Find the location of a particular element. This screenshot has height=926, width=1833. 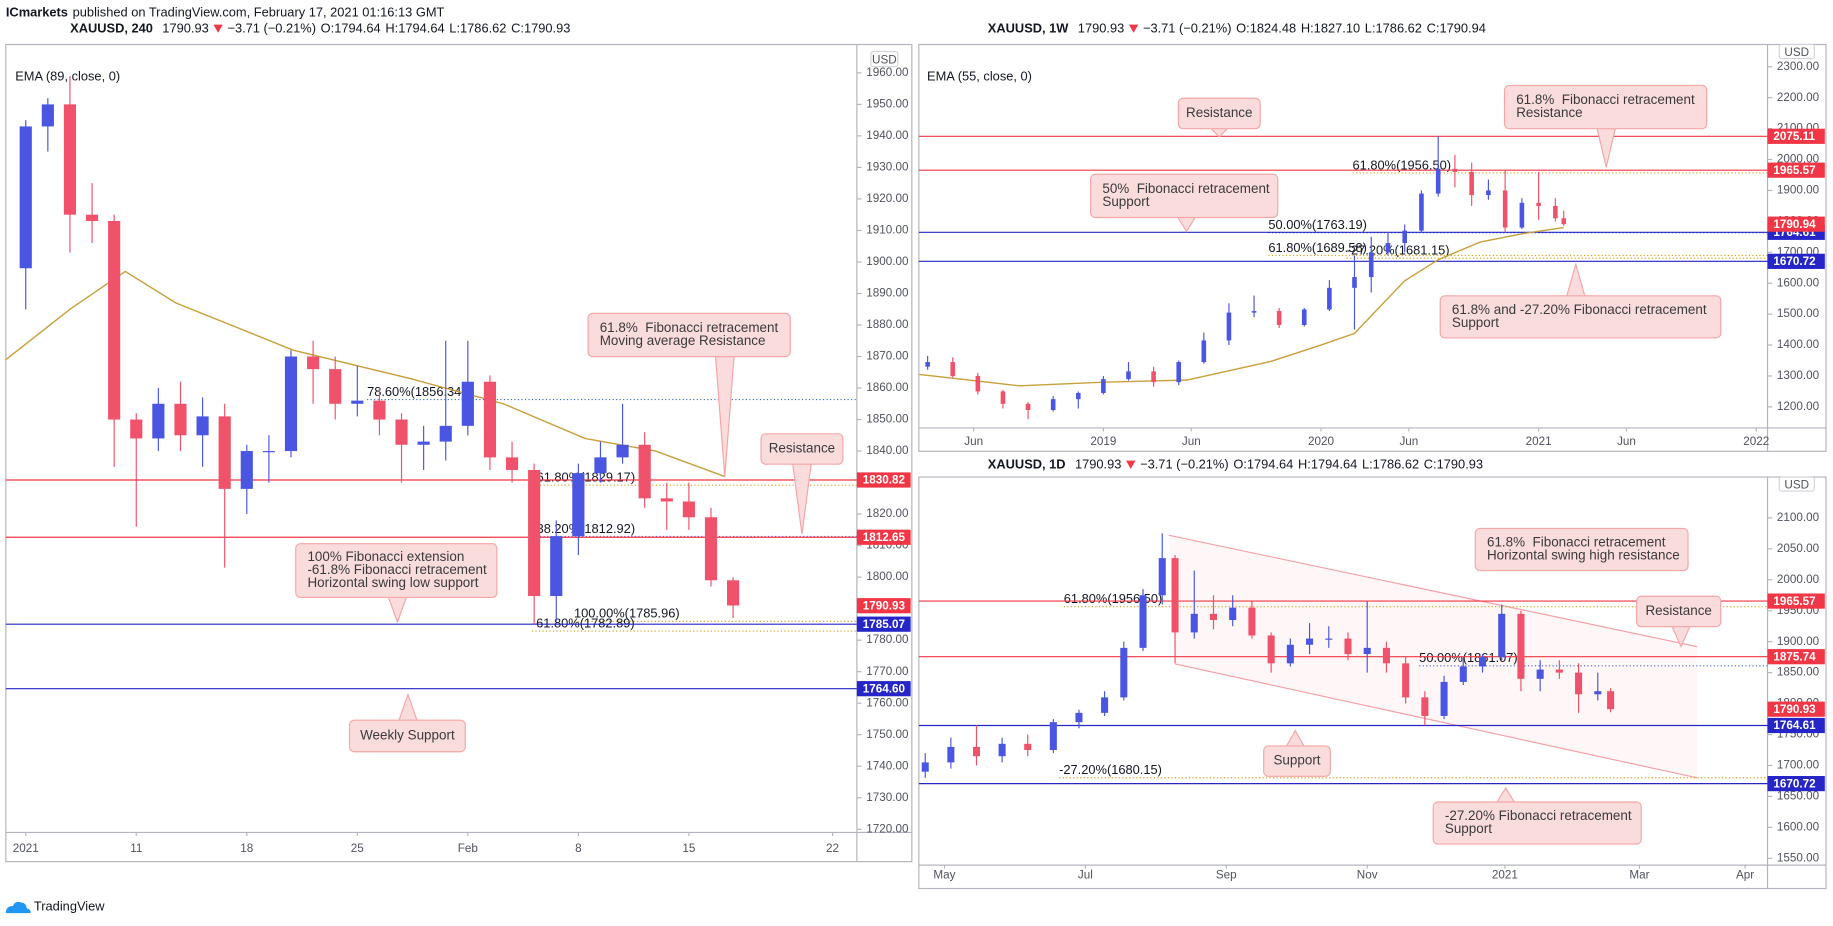

fib-label: 78.60%(1856.34) is located at coordinates (416, 391).